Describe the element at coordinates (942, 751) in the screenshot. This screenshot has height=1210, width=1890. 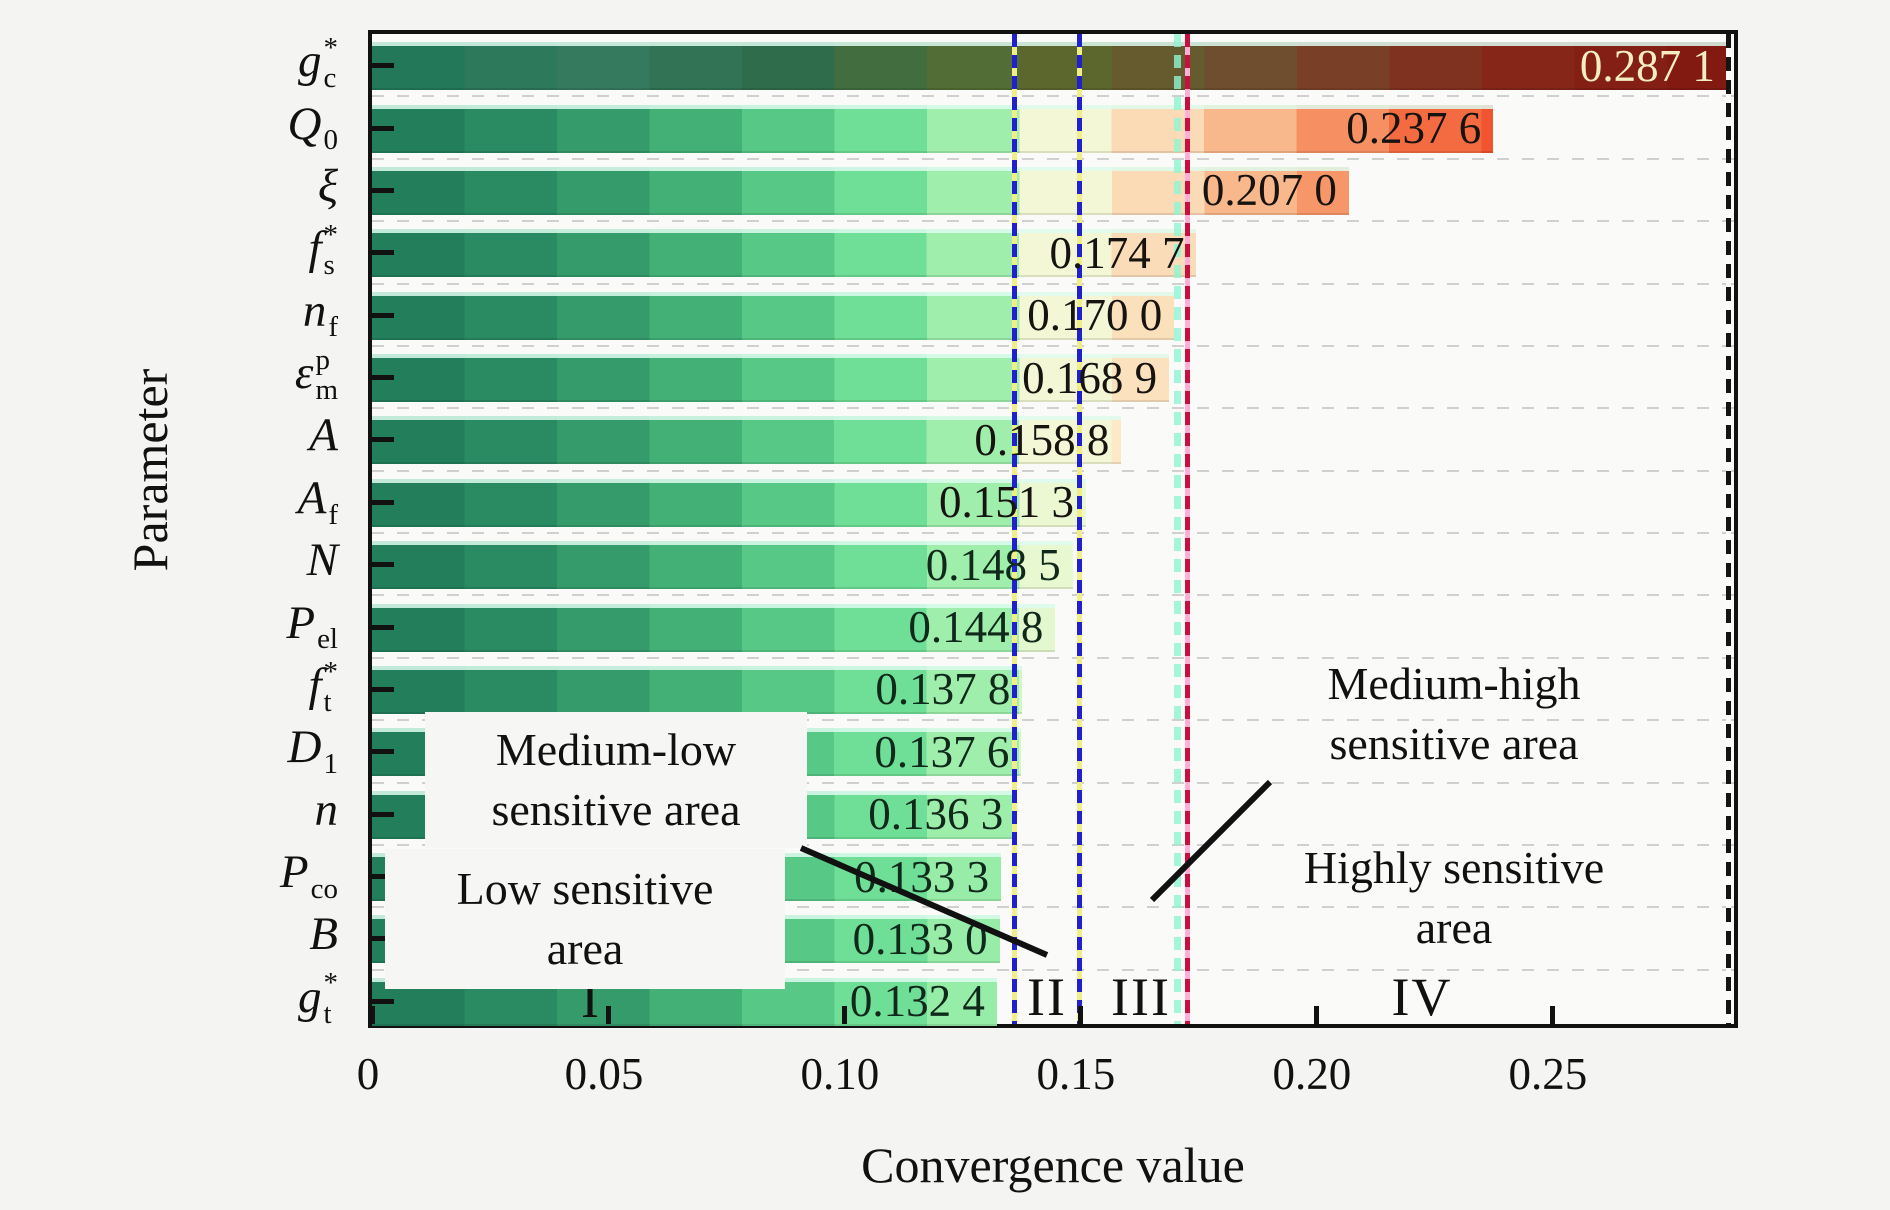
I see `bar-value-label: 0.137 6` at that location.